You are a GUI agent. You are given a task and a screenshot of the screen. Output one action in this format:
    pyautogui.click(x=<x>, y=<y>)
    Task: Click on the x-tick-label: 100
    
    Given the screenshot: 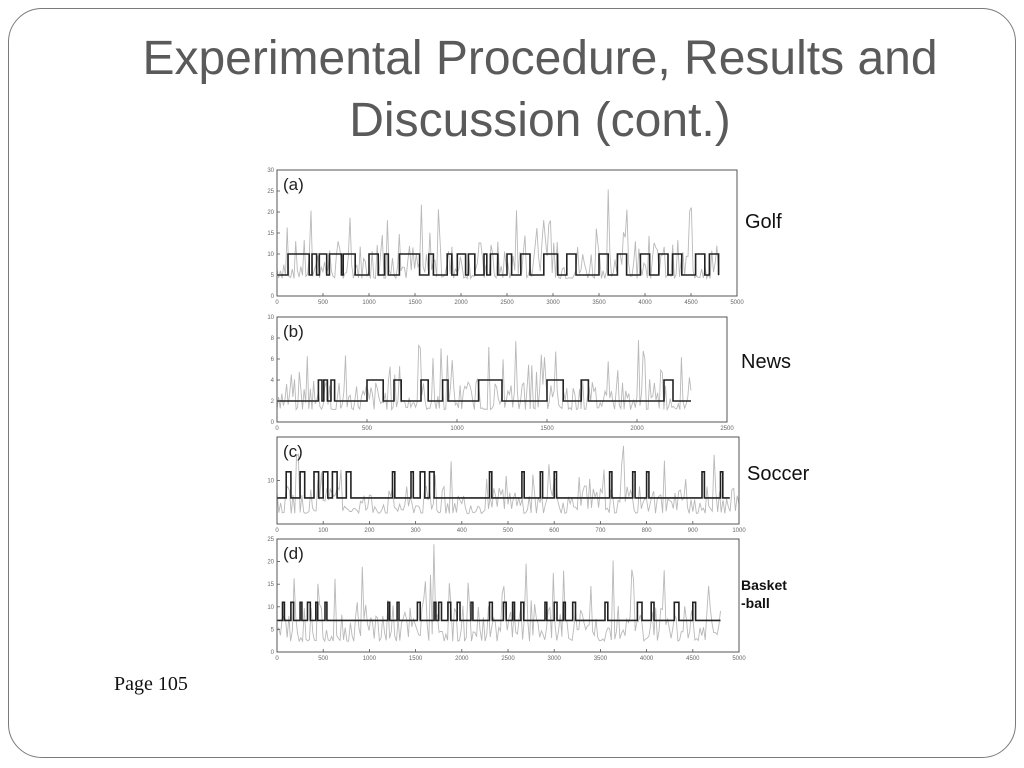 What is the action you would take?
    pyautogui.click(x=323, y=531)
    